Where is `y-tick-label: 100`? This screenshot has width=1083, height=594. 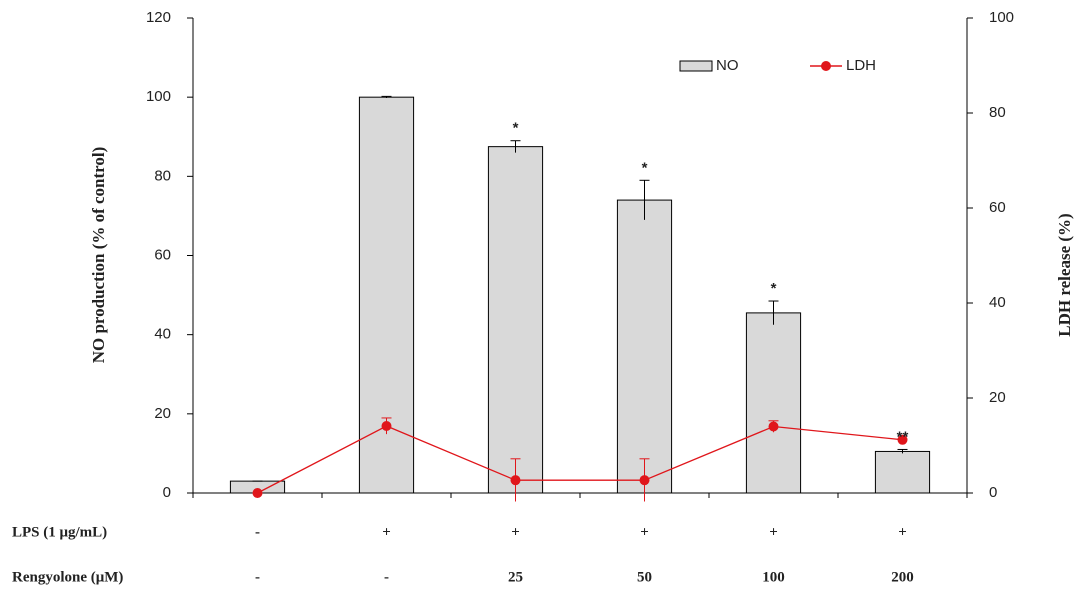
y-tick-label: 100 is located at coordinates (158, 96).